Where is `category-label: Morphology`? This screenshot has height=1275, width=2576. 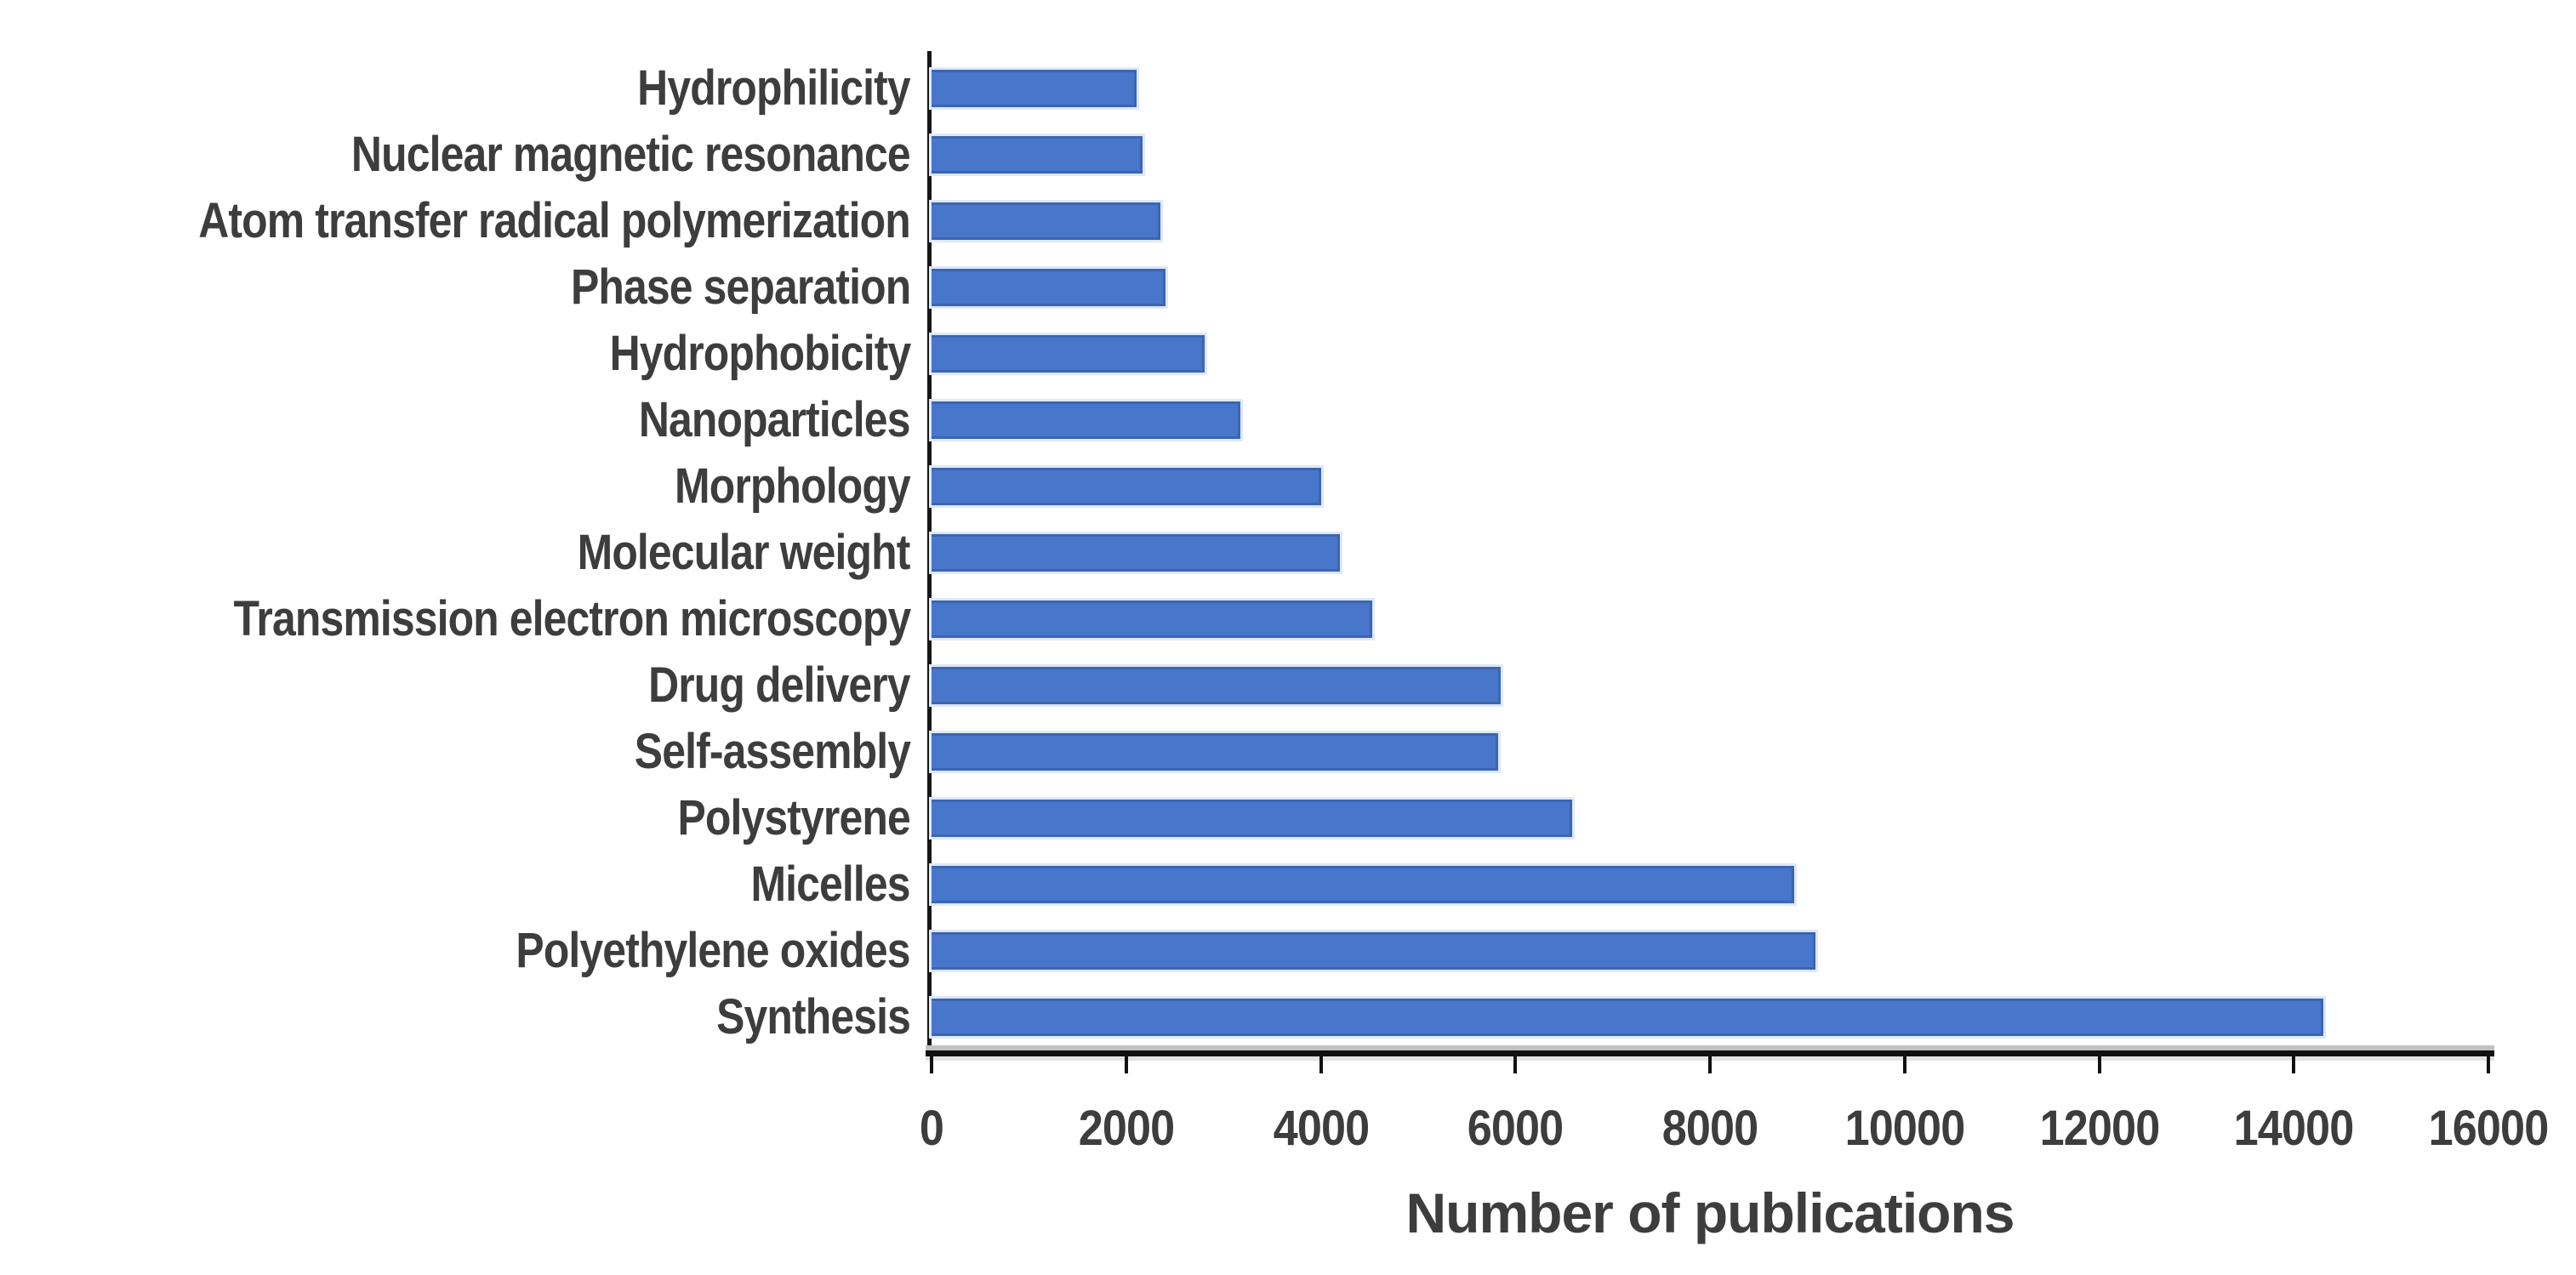 category-label: Morphology is located at coordinates (793, 486).